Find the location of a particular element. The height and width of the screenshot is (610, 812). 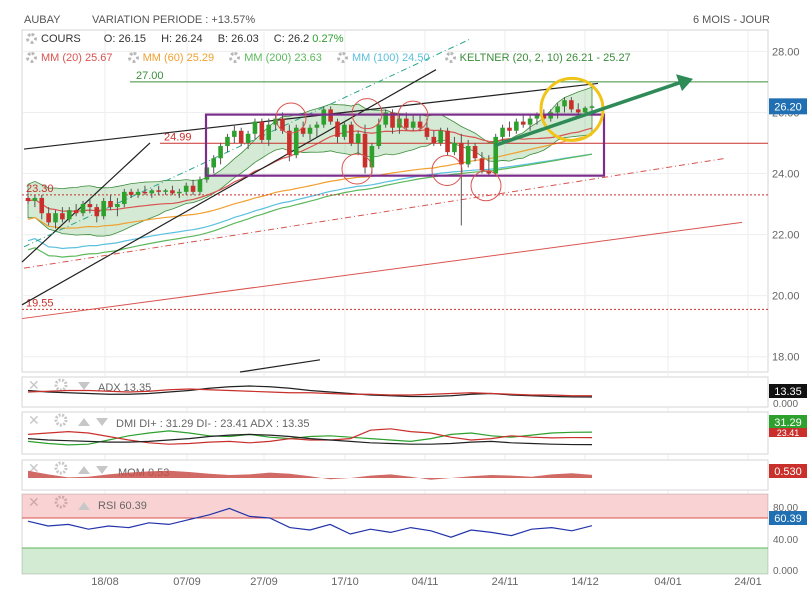

dmi-move-up-icon is located at coordinates (84, 422).